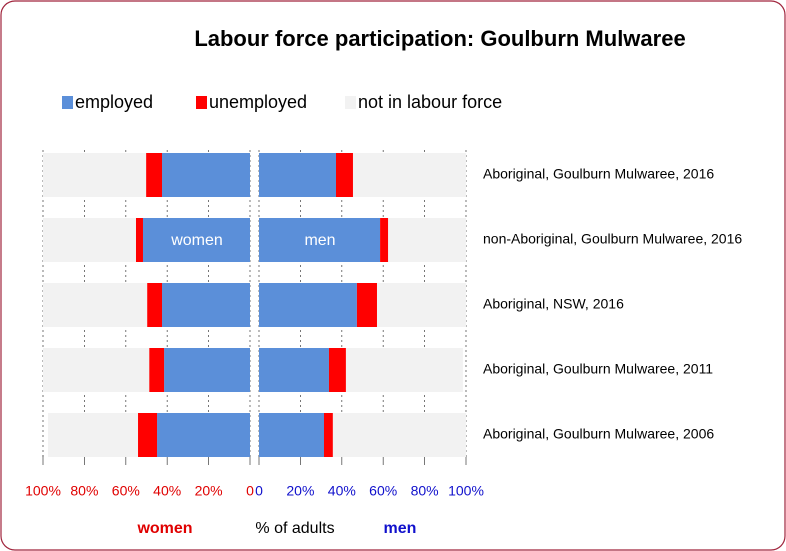 Image resolution: width=786 pixels, height=551 pixels. What do you see at coordinates (598, 174) in the screenshot?
I see `category-label: Aboriginal, Goulburn Mulwaree, 2016` at bounding box center [598, 174].